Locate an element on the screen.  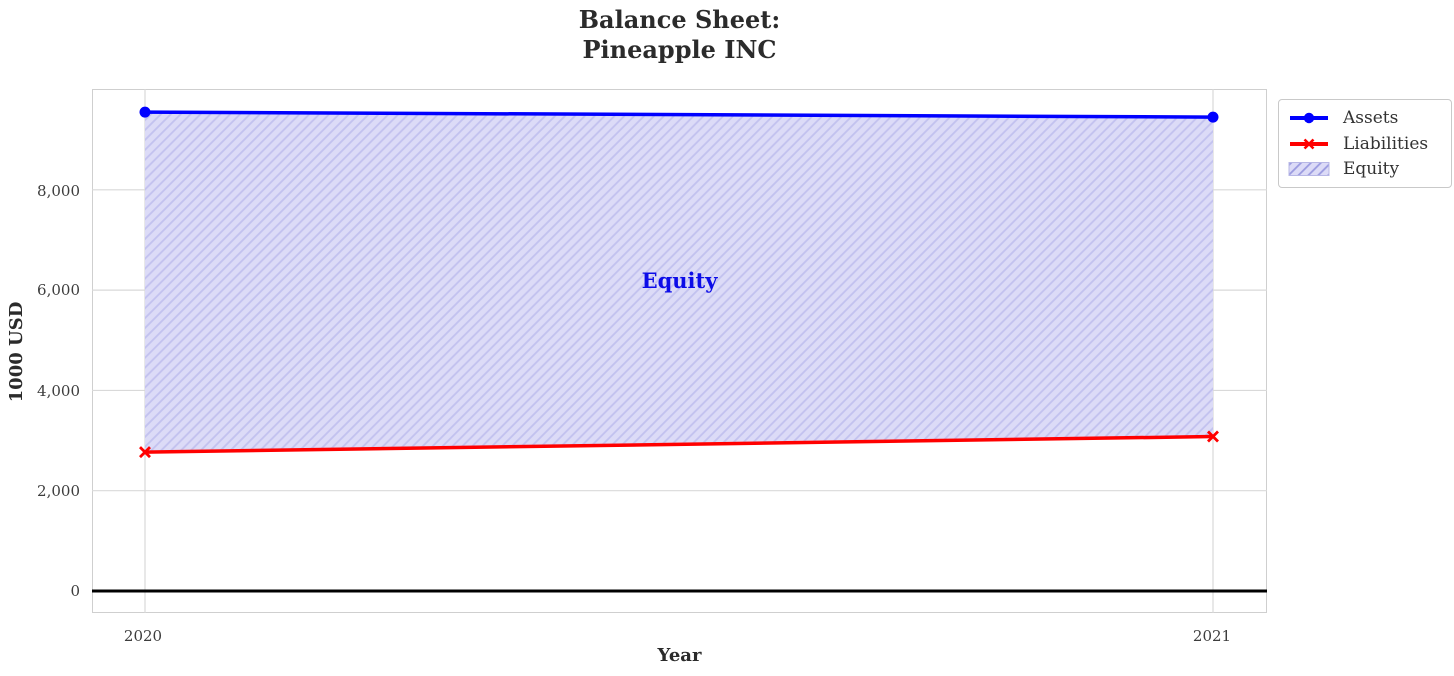
y-tick-label-8000: 8,000 is located at coordinates (58, 190).